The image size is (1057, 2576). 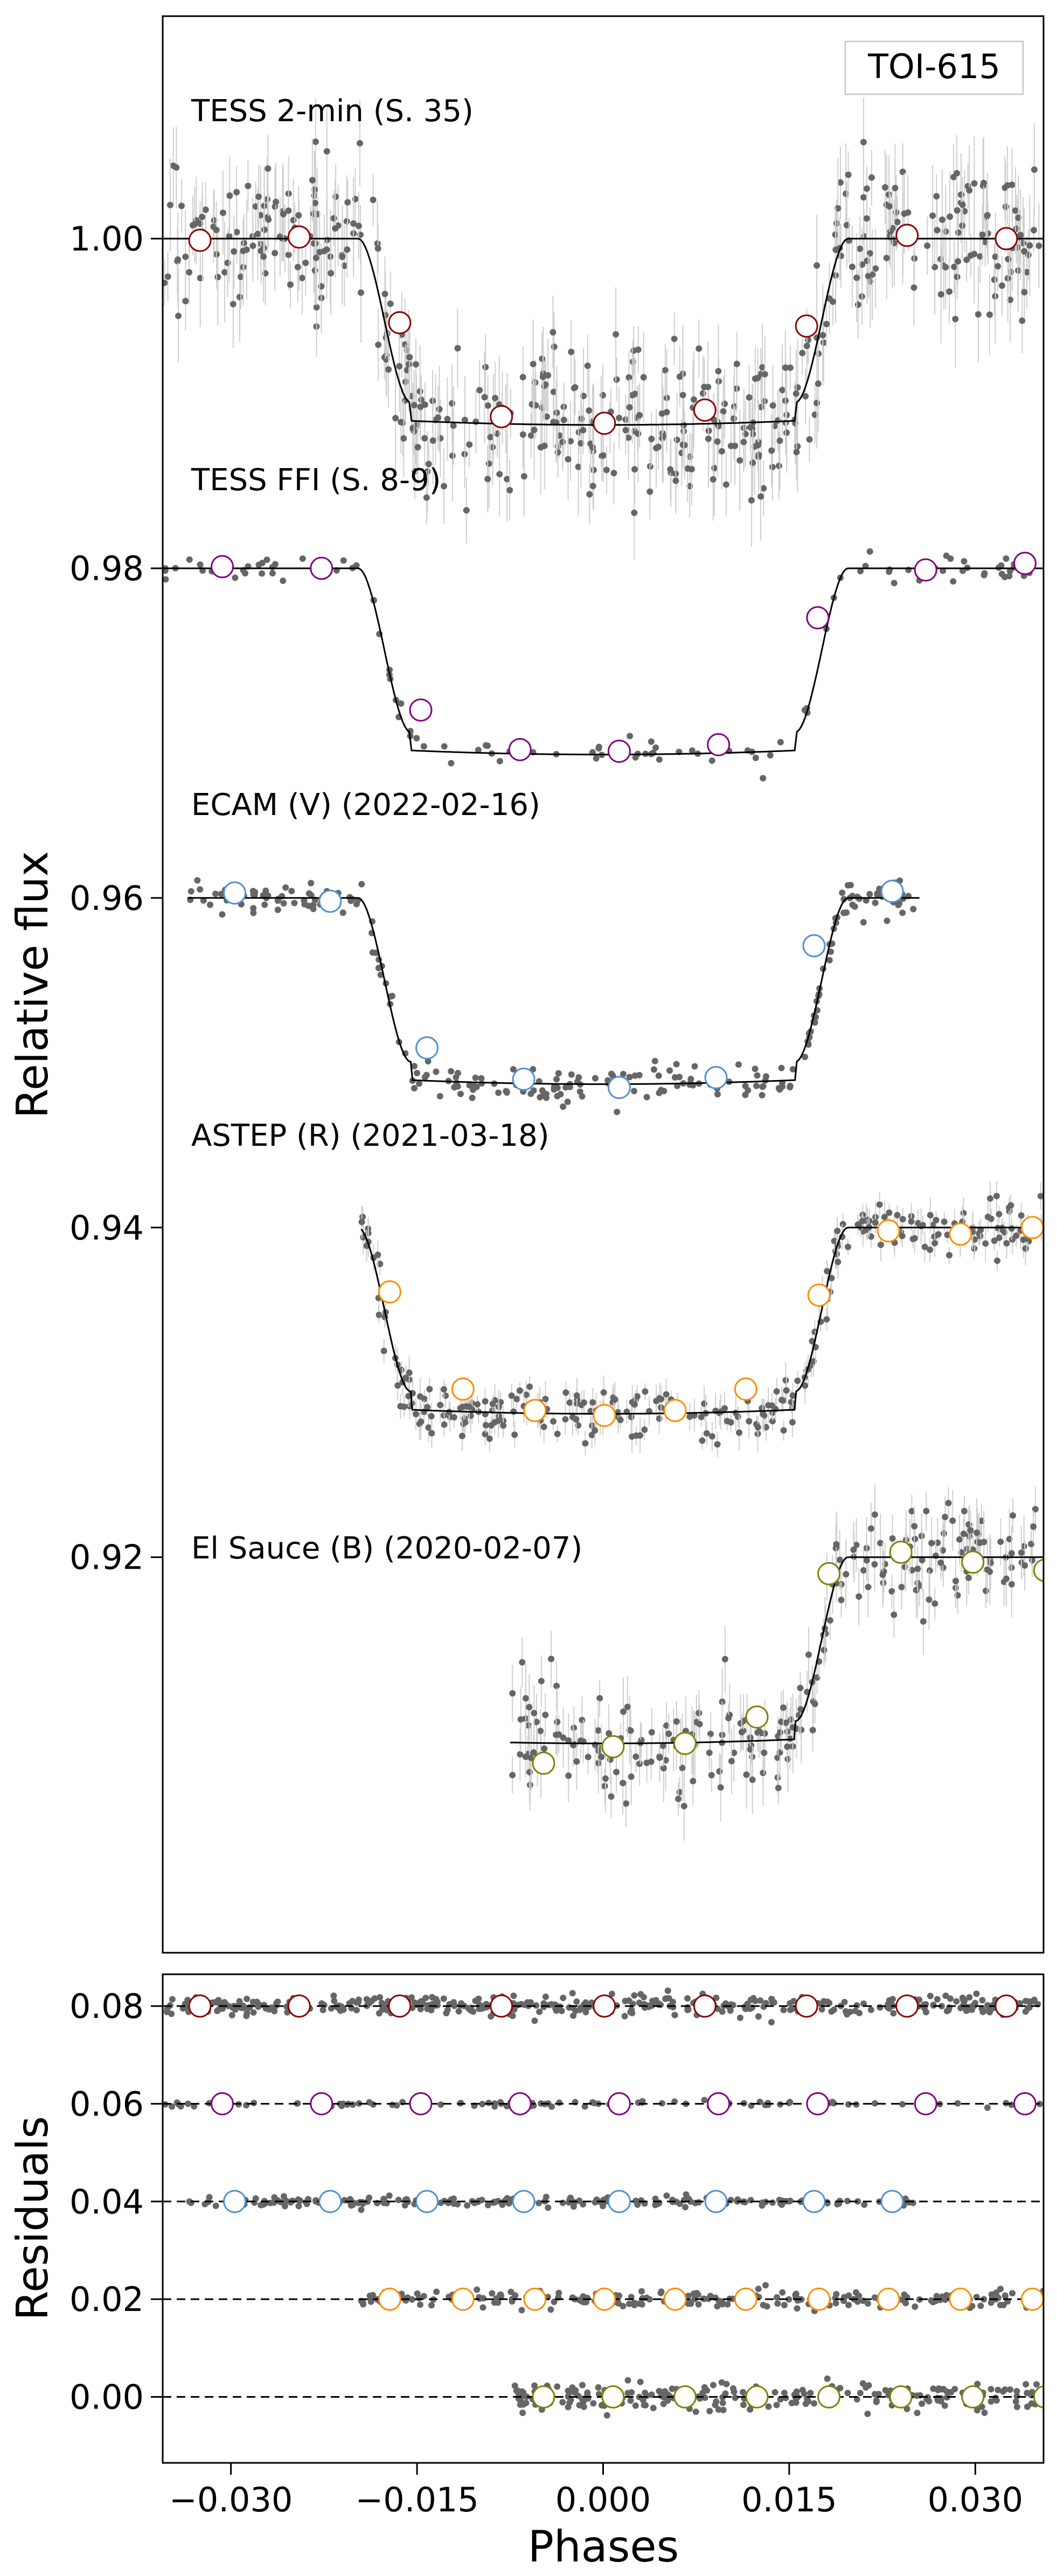 I want to click on residual-axis-ticks: 0.08 0.06 0.04 0.02 0.00, so click(x=116, y=2202).